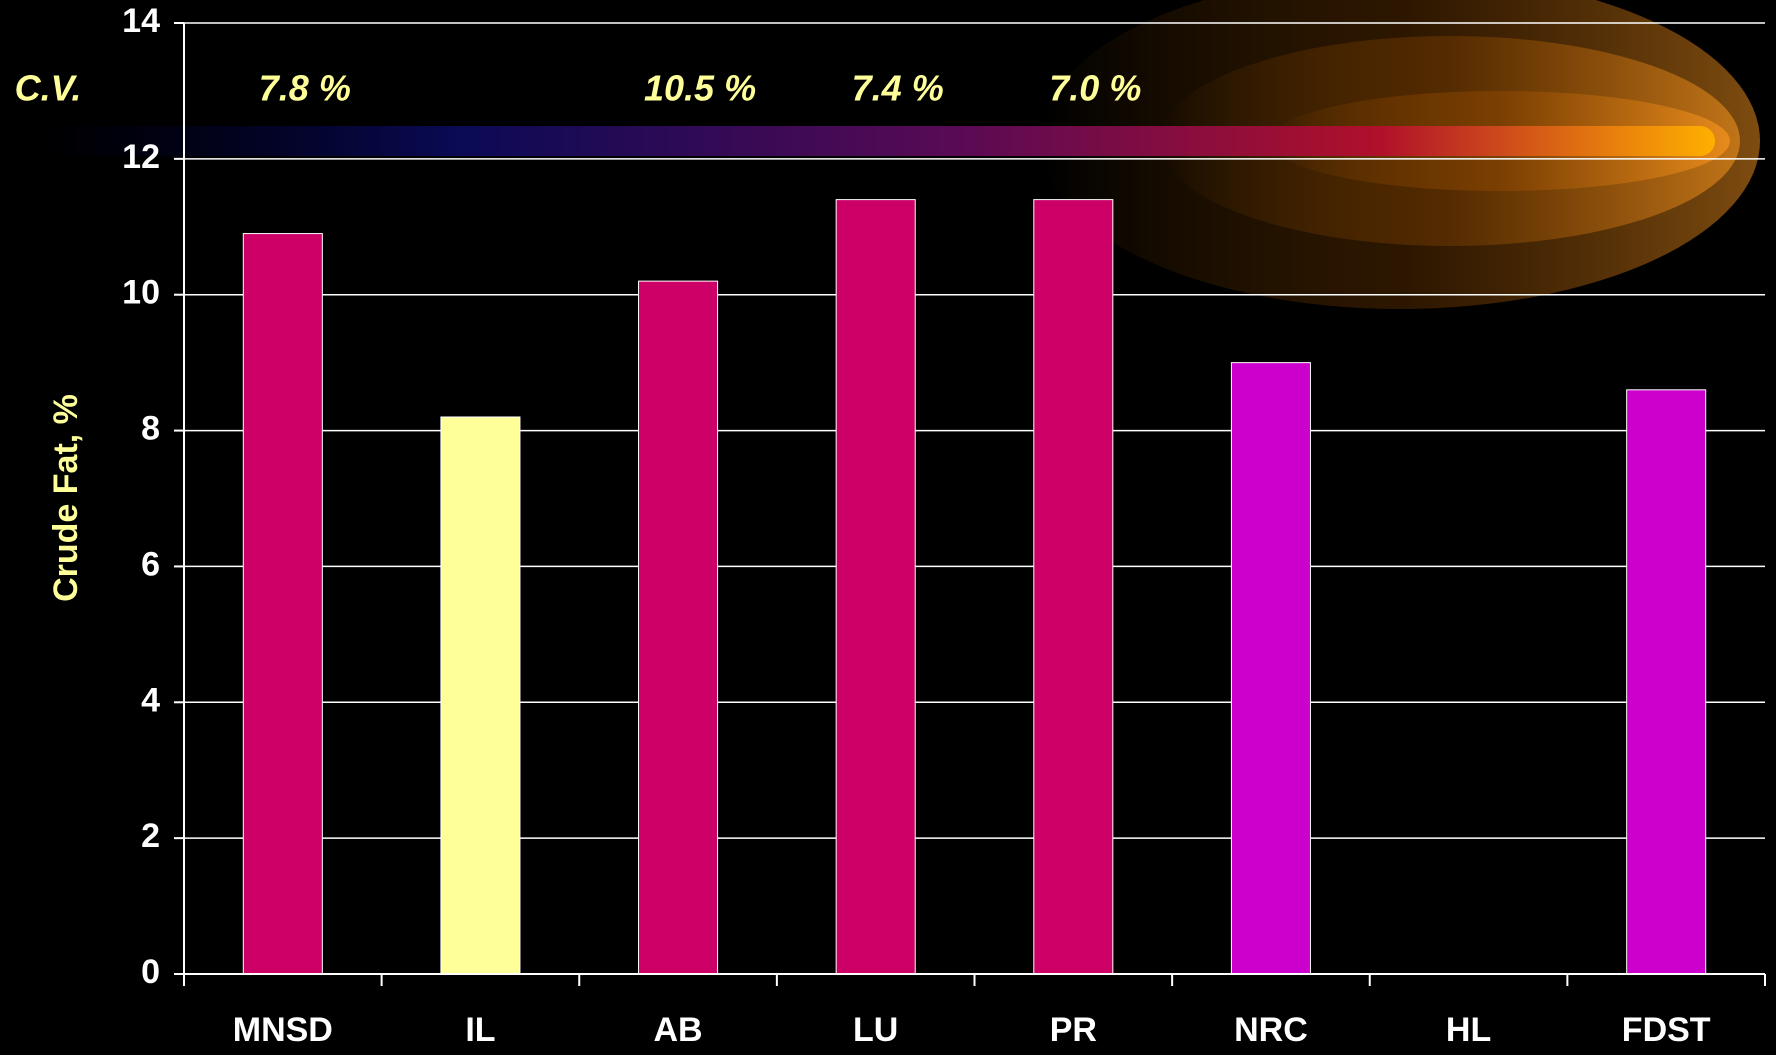 The height and width of the screenshot is (1055, 1776). Describe the element at coordinates (150, 429) in the screenshot. I see `y-tick-label: 8` at that location.